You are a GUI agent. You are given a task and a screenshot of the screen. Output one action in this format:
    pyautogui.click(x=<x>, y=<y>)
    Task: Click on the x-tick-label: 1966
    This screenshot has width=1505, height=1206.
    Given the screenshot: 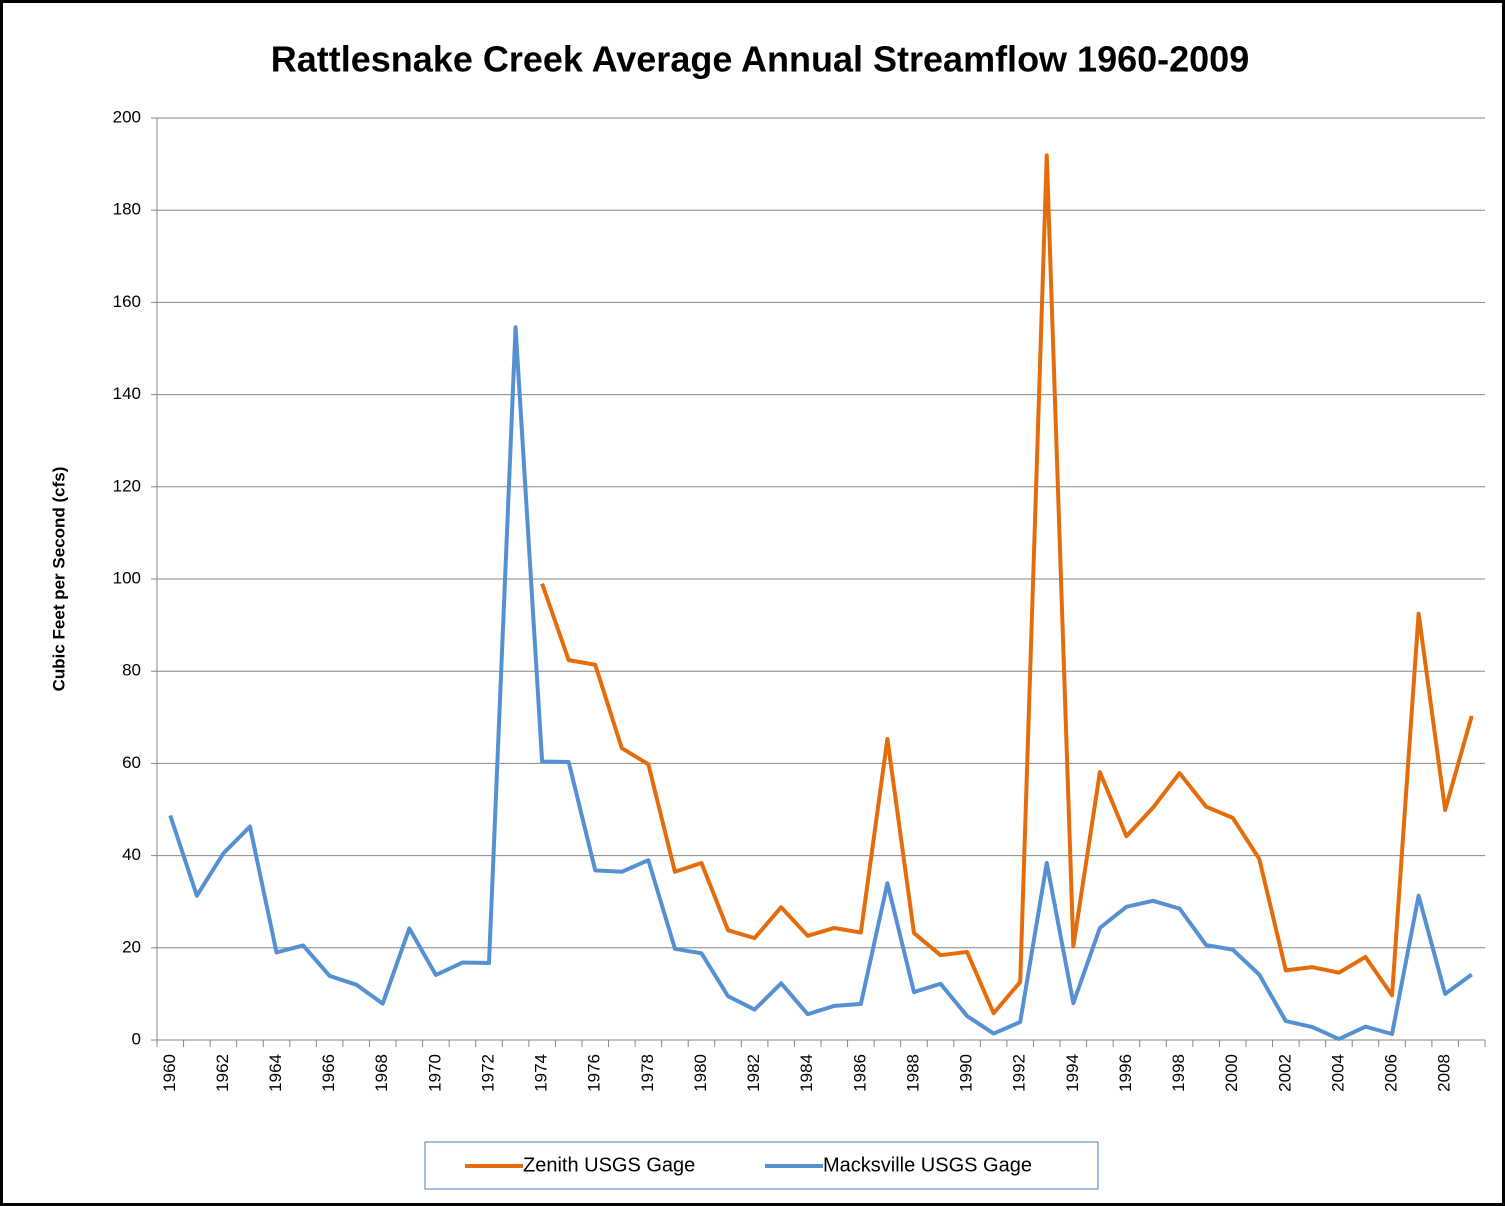 What is the action you would take?
    pyautogui.click(x=328, y=1073)
    